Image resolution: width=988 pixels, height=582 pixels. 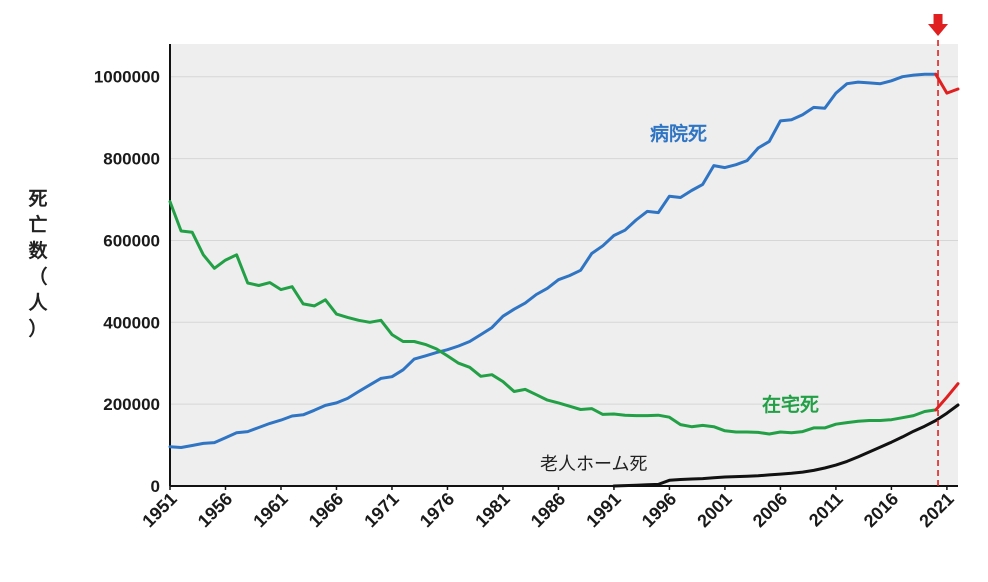 What do you see at coordinates (826, 510) in the screenshot?
I see `x-tick-label: 2011` at bounding box center [826, 510].